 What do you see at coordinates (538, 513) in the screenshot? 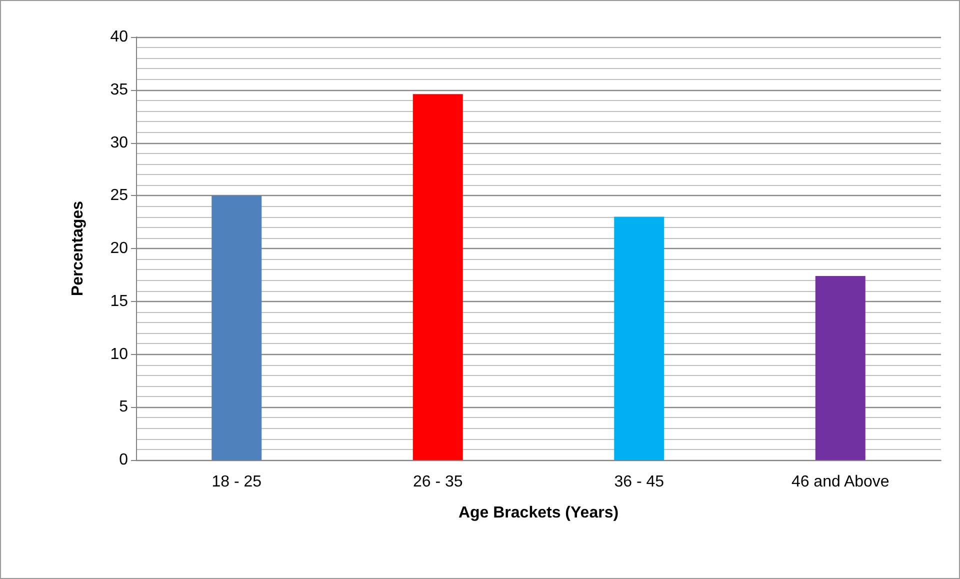
I see `x-axis-title: Age Brackets (Years)` at bounding box center [538, 513].